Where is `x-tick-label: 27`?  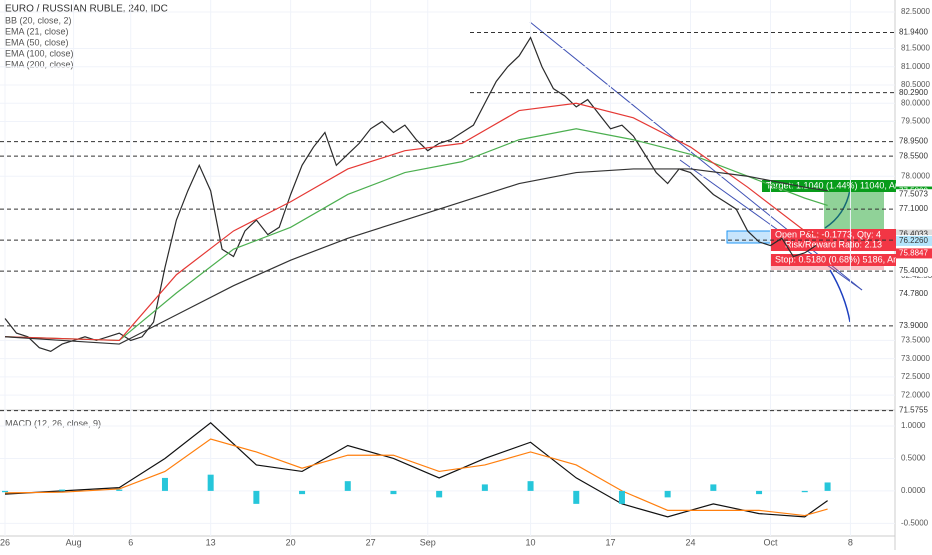 x-tick-label: 27 is located at coordinates (371, 542).